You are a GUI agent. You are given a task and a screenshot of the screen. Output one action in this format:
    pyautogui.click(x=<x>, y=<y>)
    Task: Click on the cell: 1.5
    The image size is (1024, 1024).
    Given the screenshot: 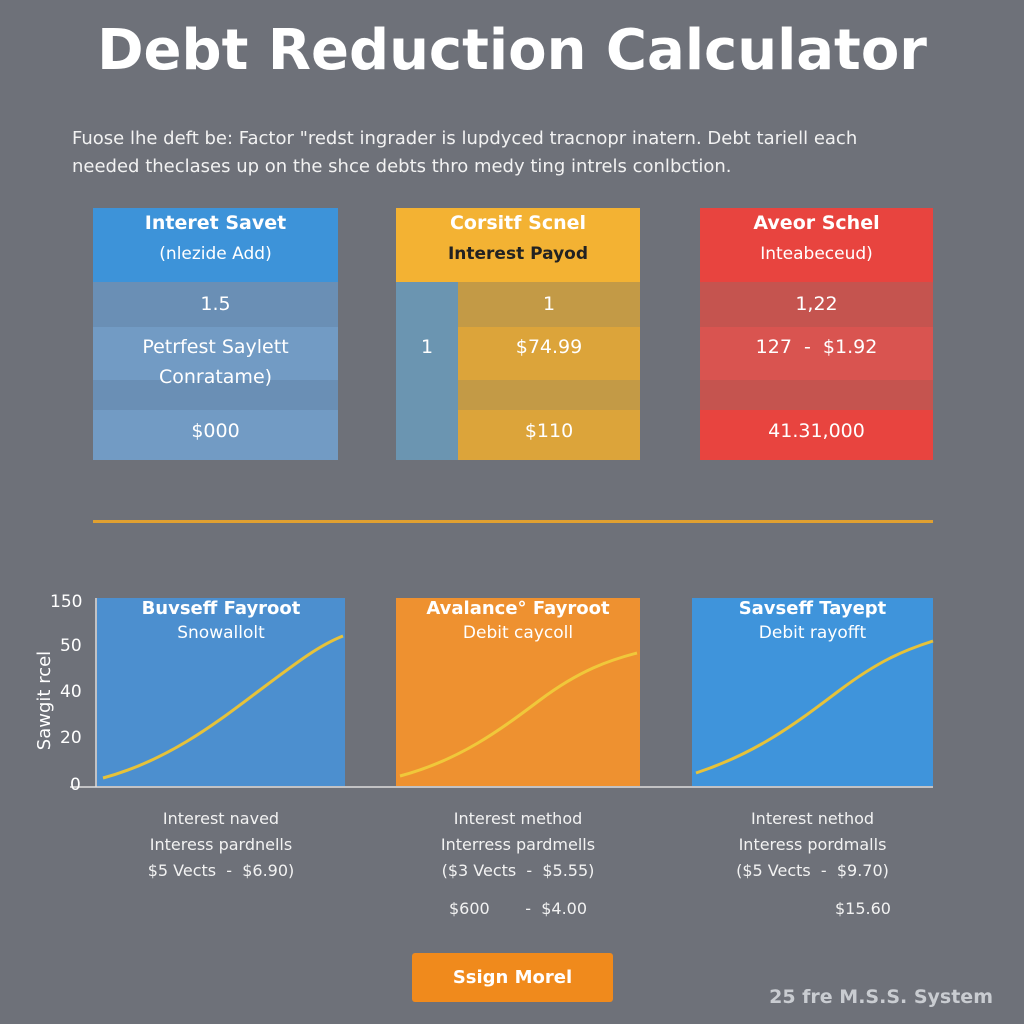 What is the action you would take?
    pyautogui.click(x=215, y=304)
    